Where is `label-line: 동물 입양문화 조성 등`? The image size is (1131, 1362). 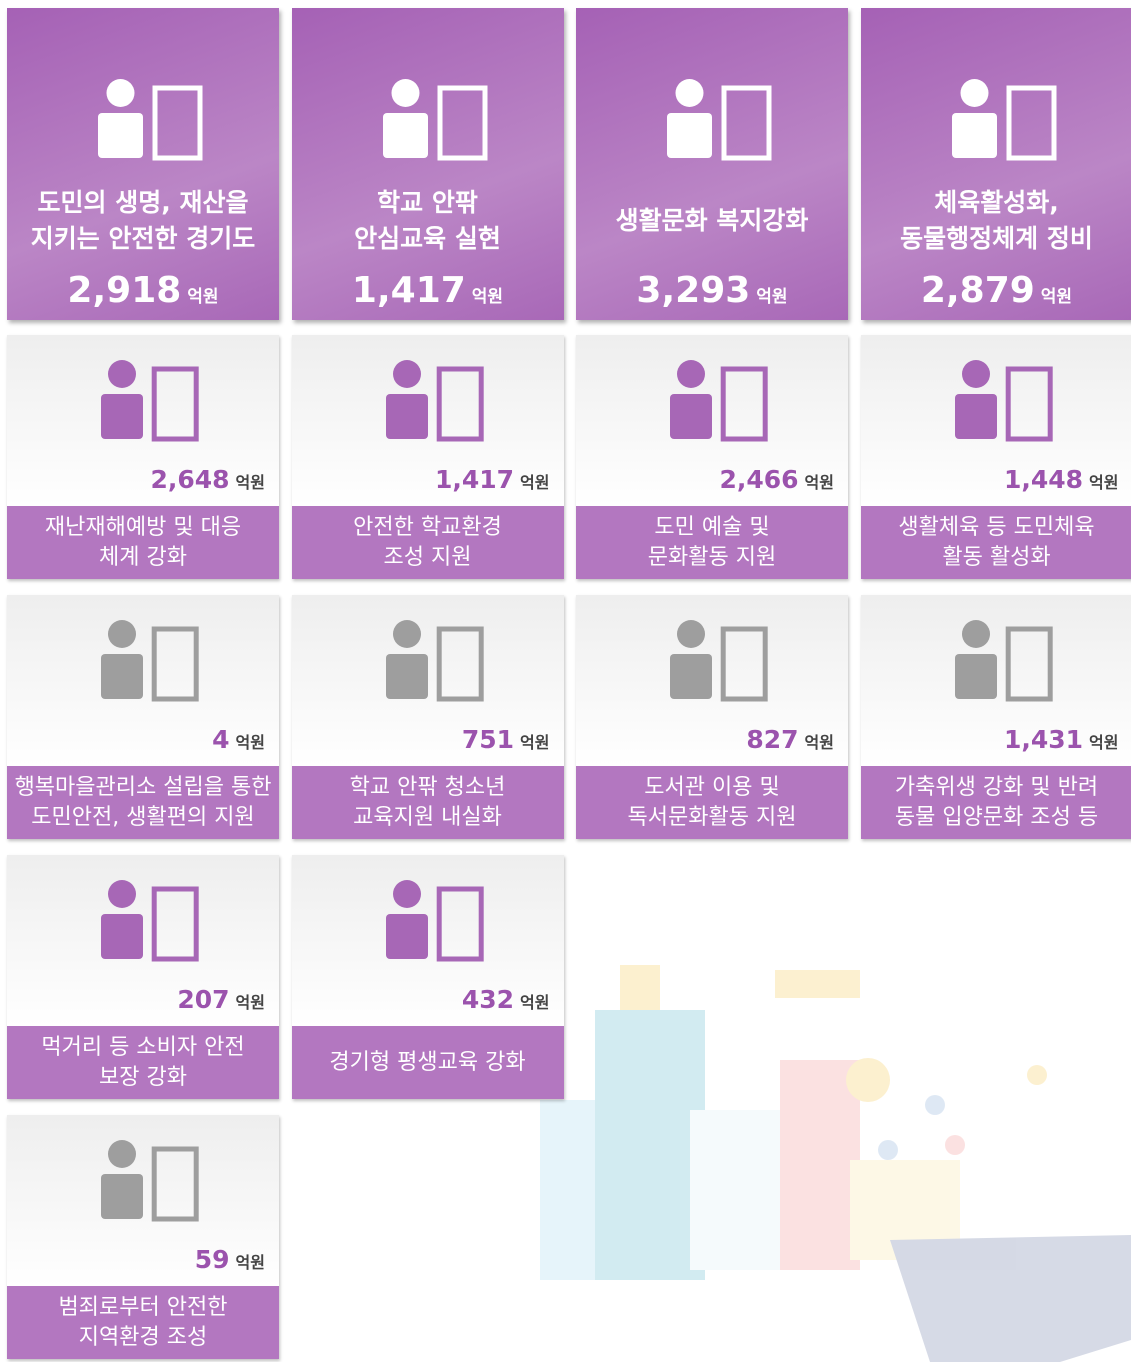
label-line: 동물 입양문화 조성 등 is located at coordinates (996, 817).